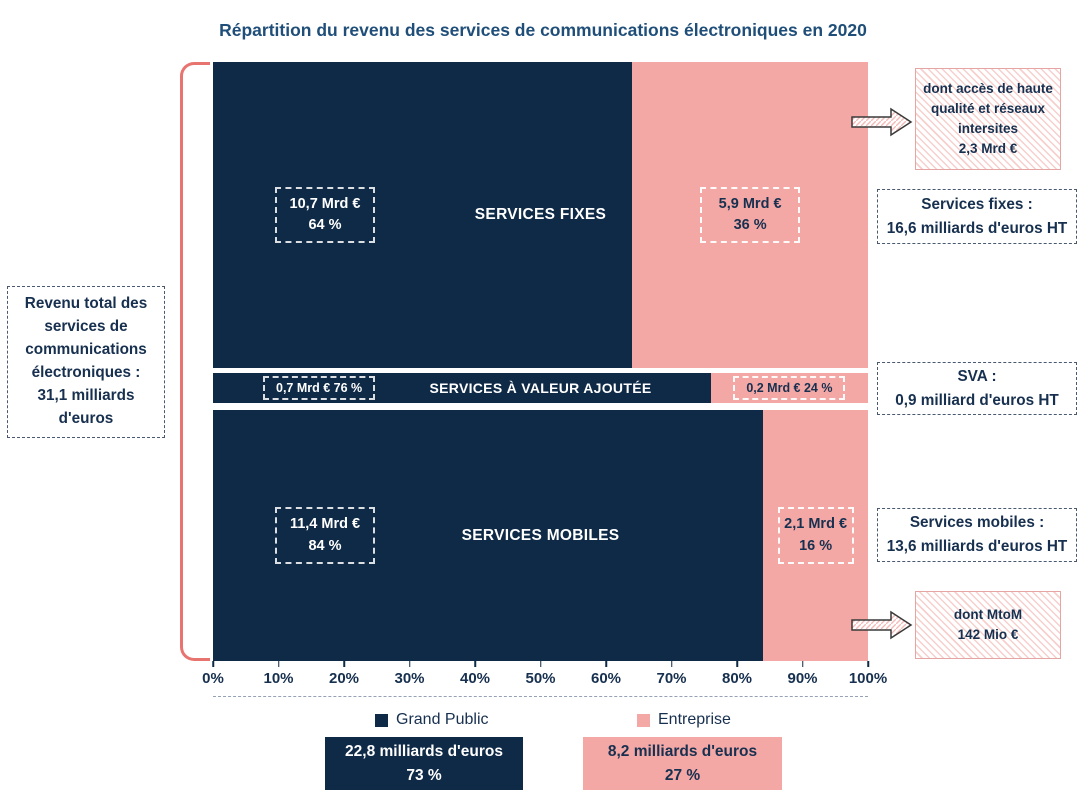  What do you see at coordinates (540, 678) in the screenshot?
I see `x-axis-tick-label: 50%` at bounding box center [540, 678].